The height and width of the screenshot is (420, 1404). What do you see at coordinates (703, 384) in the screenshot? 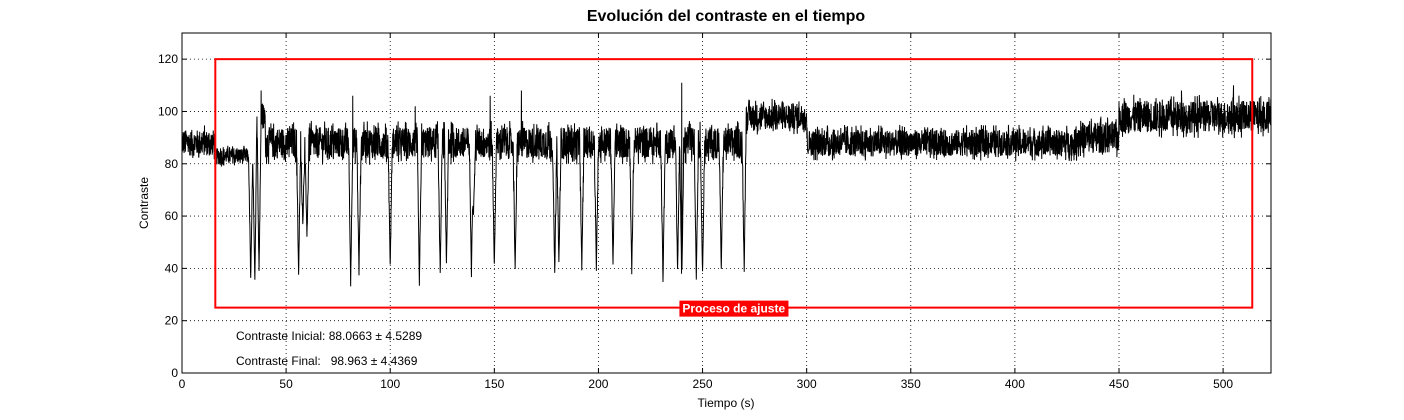
I see `x-tick-label: 250` at bounding box center [703, 384].